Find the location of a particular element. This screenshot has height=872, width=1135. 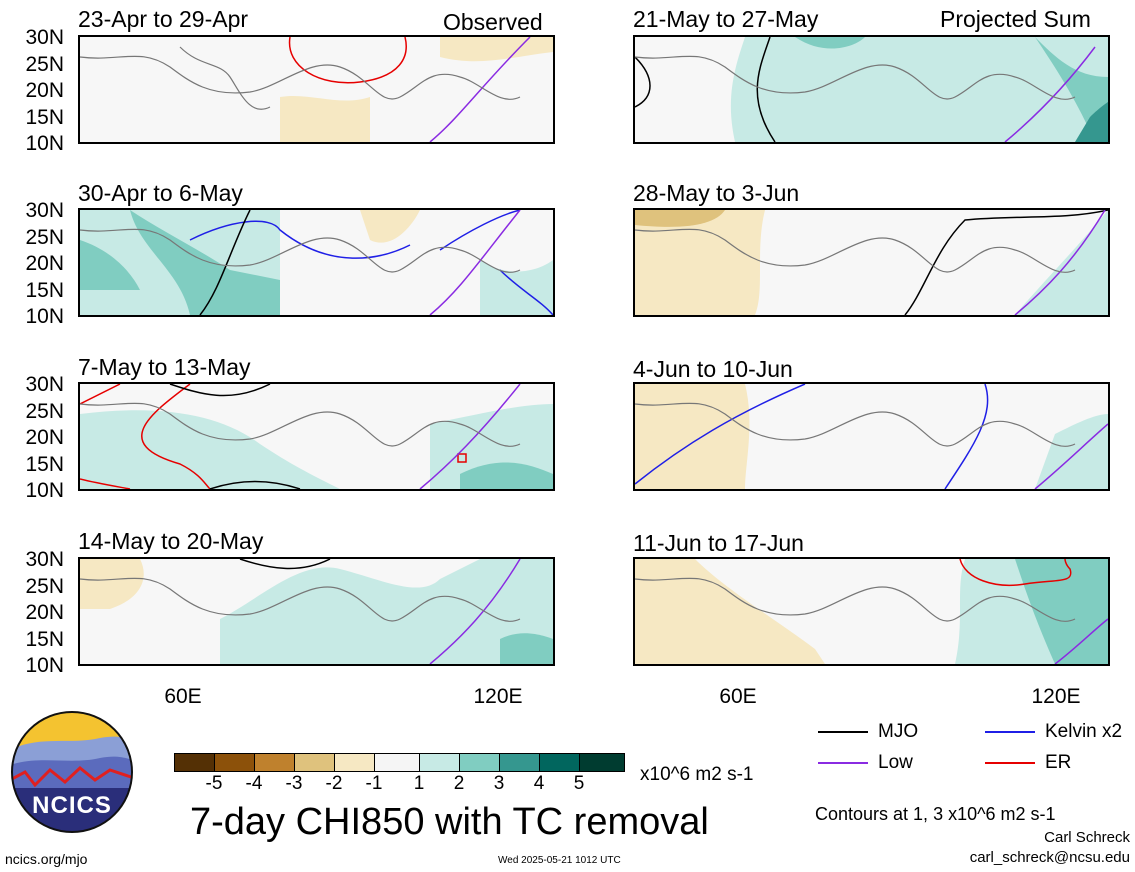

panel-title: 30-Apr to 6-May is located at coordinates (160, 193).